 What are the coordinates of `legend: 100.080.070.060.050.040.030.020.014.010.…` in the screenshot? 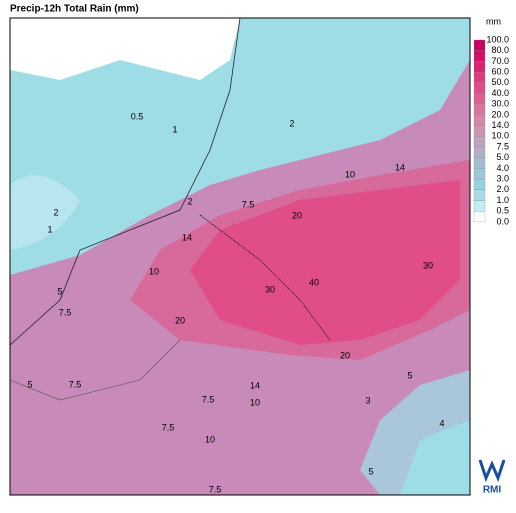 It's located at (491, 130).